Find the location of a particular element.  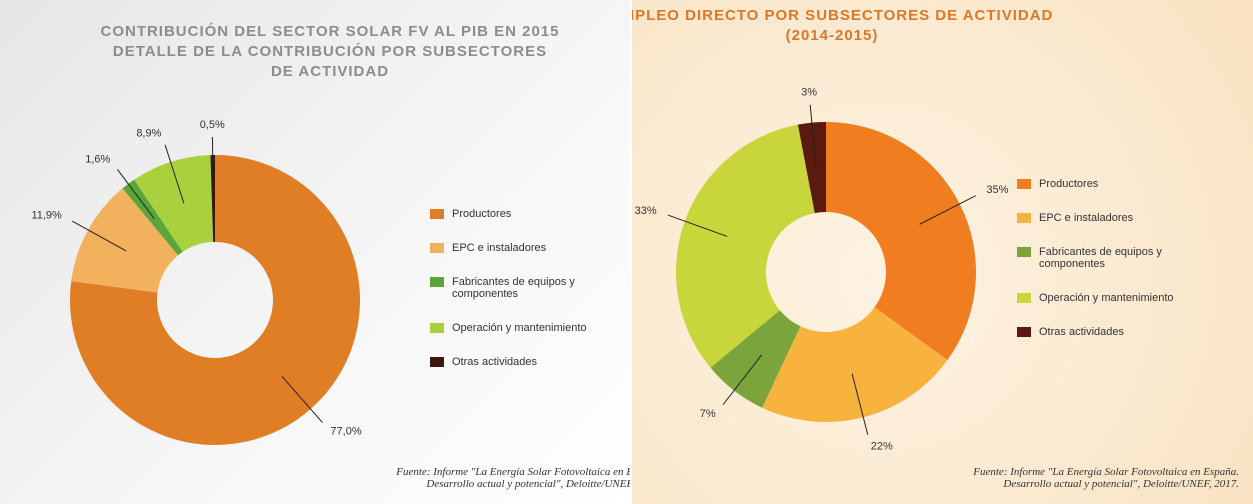

value-label: 1,6% is located at coordinates (97, 160).